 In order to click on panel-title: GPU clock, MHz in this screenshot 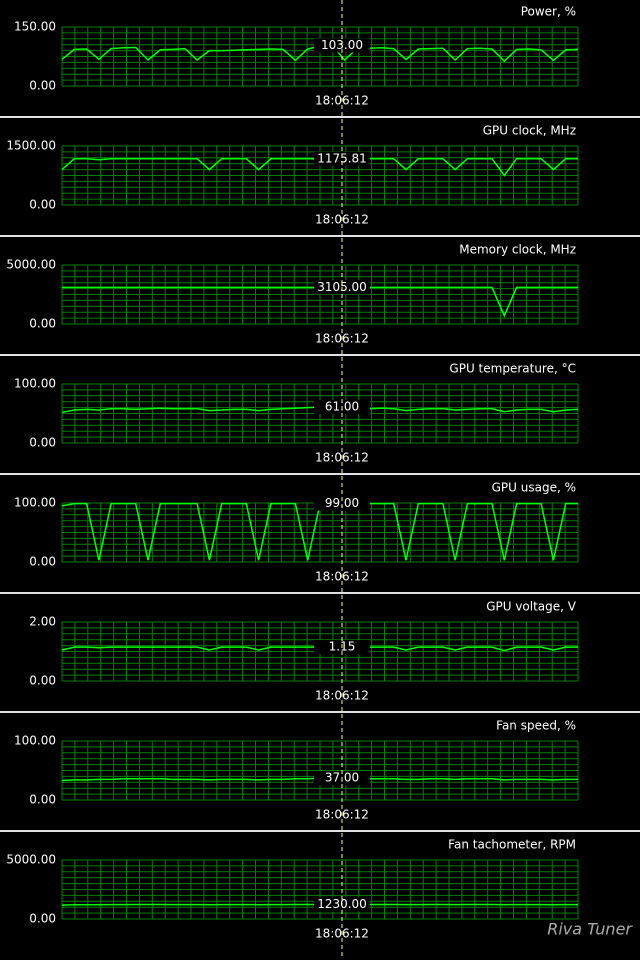, I will do `click(529, 131)`.